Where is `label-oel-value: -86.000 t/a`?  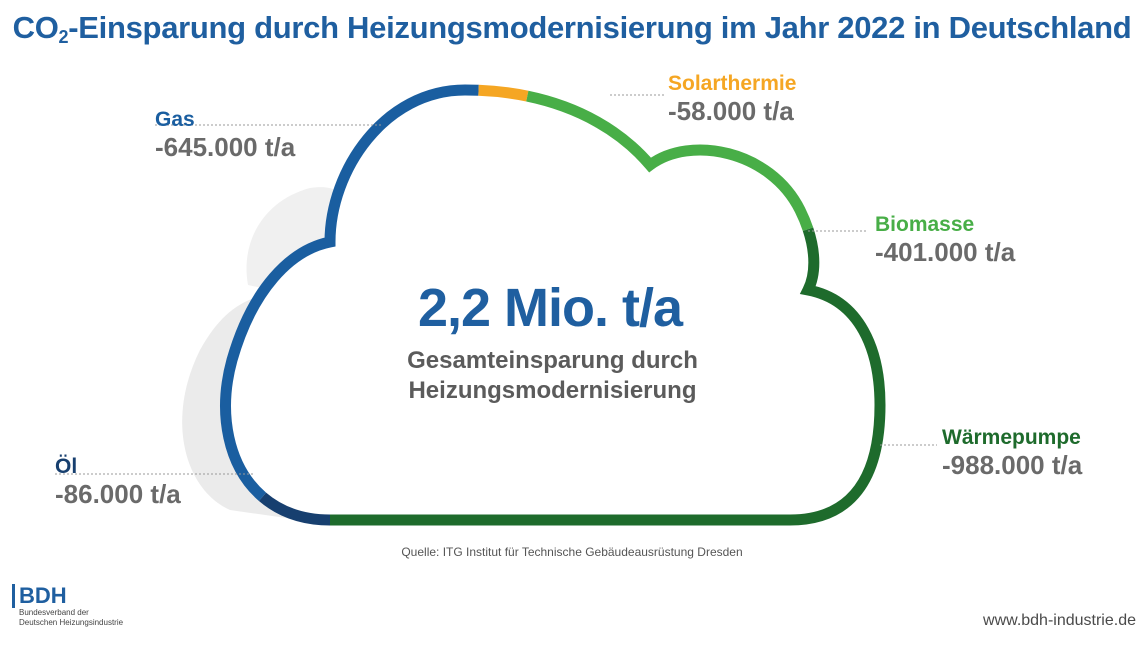
label-oel-value: -86.000 t/a is located at coordinates (118, 494).